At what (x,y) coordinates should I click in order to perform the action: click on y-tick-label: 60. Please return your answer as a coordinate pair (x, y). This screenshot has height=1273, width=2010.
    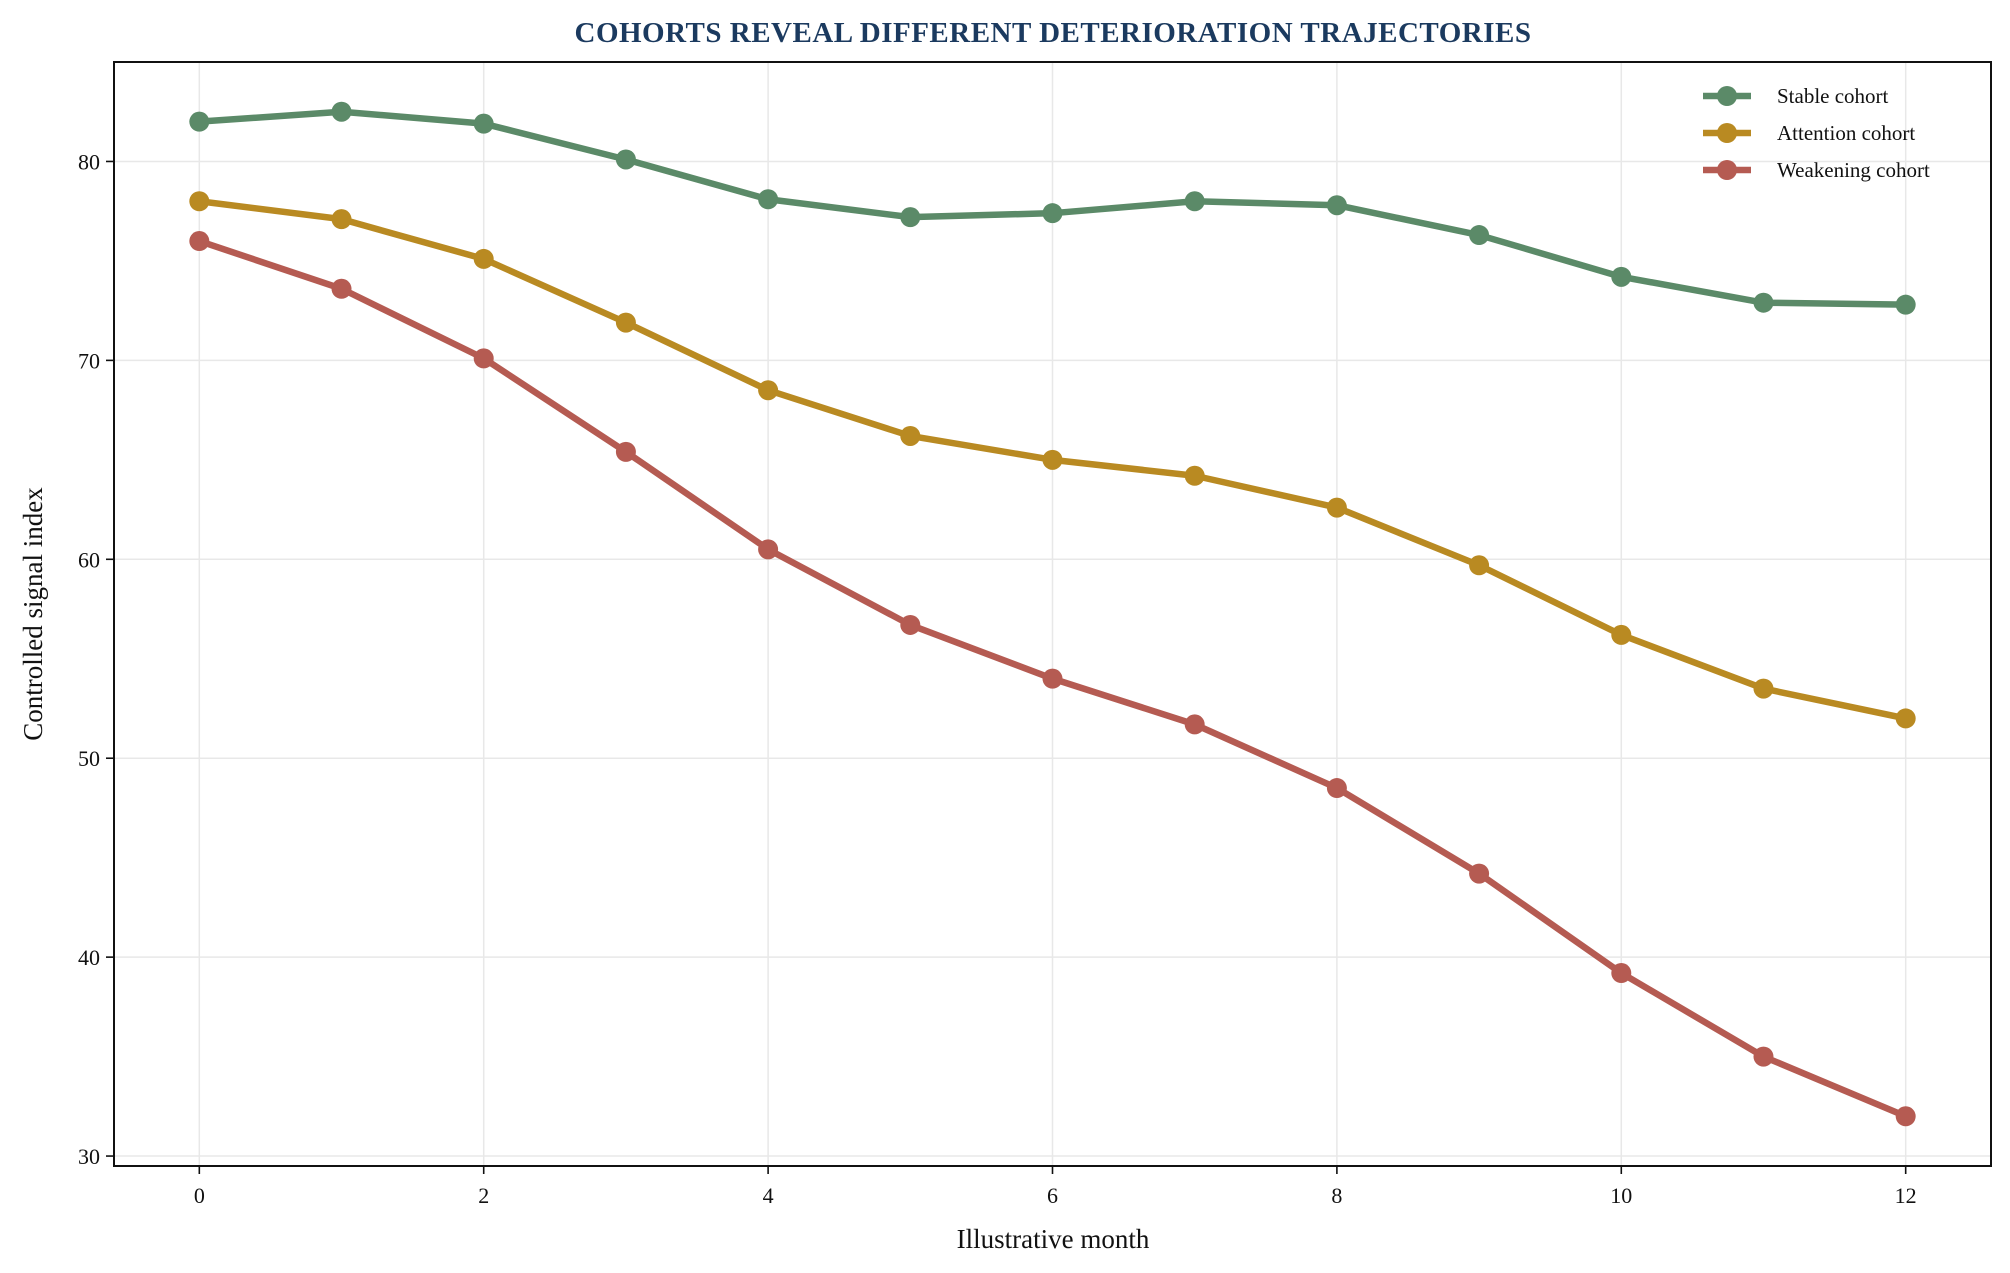
    Looking at the image, I should click on (89, 559).